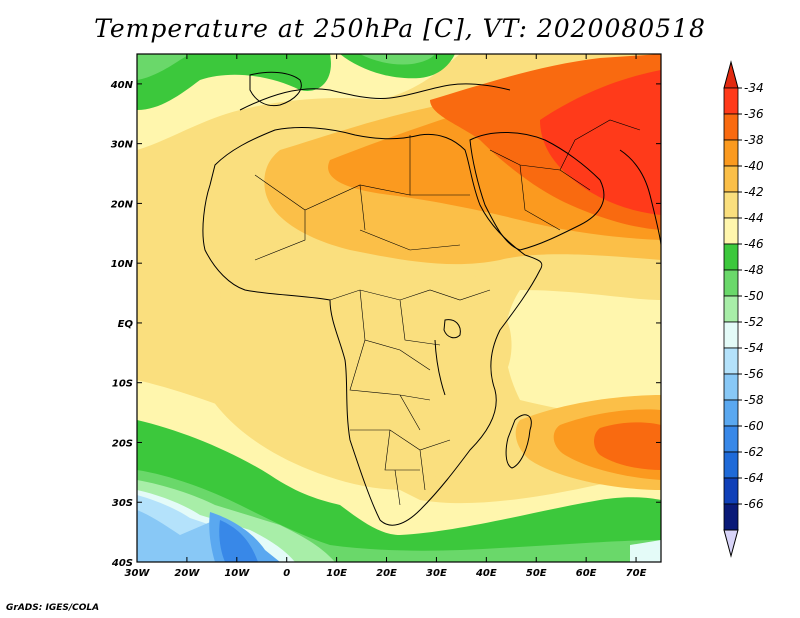 The width and height of the screenshot is (800, 618). I want to click on lake-tanganyika, so click(440, 367).